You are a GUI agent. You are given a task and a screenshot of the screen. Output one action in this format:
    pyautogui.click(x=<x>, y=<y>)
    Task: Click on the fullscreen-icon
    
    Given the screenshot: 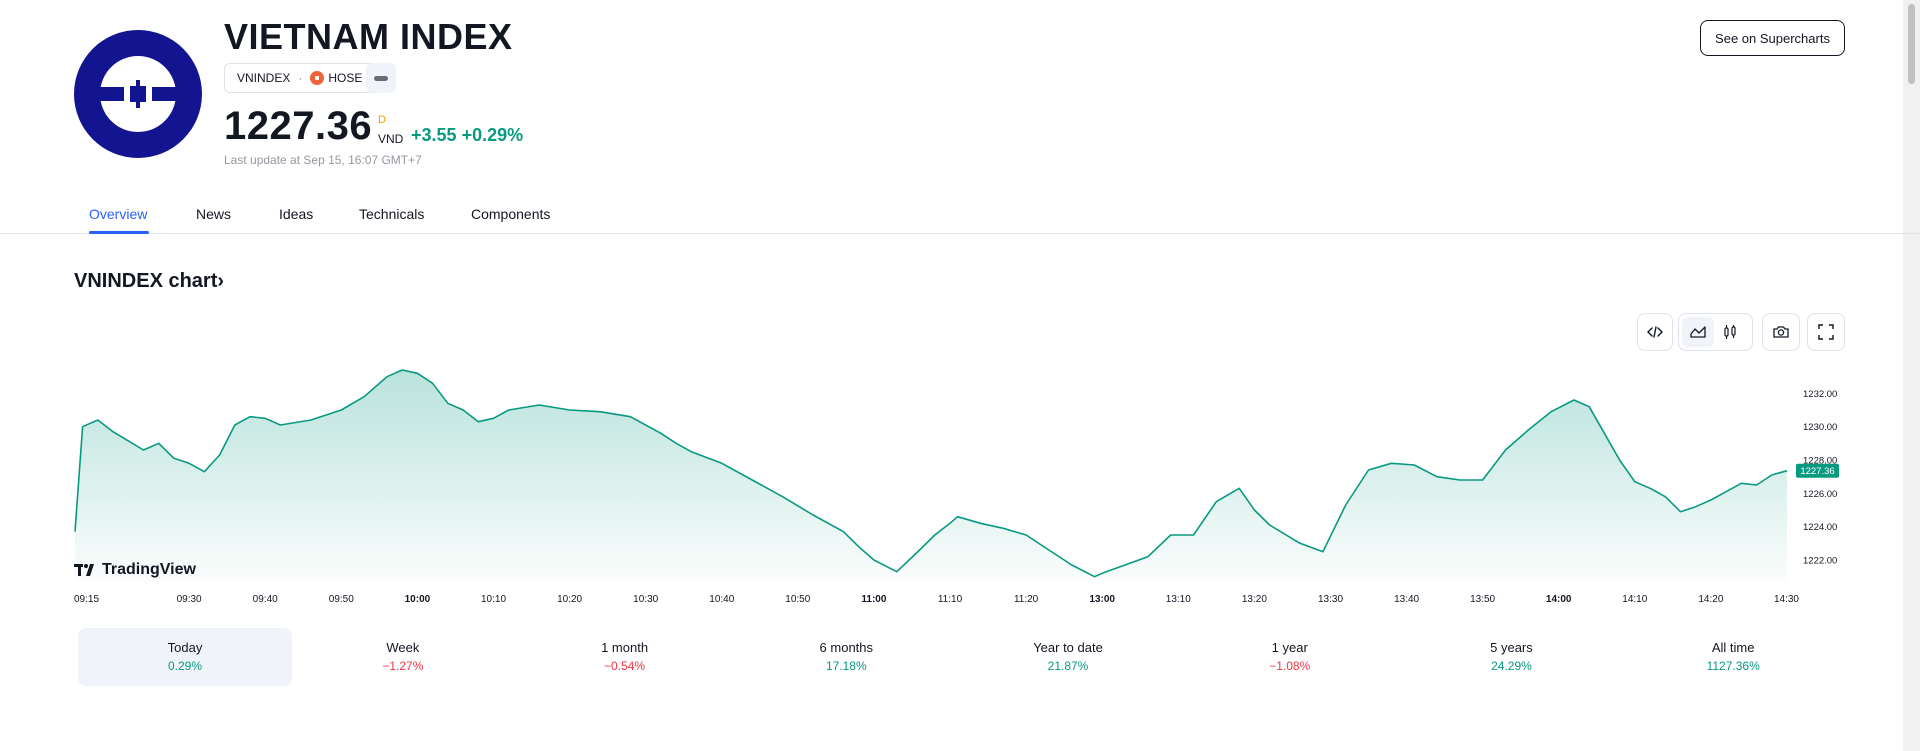 What is the action you would take?
    pyautogui.click(x=1826, y=332)
    